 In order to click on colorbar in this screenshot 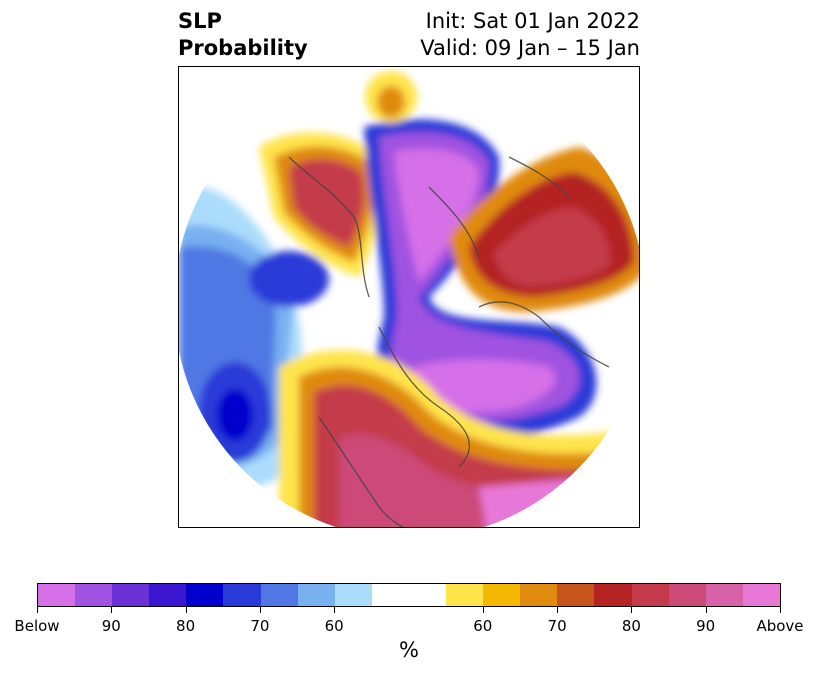, I will do `click(409, 595)`.